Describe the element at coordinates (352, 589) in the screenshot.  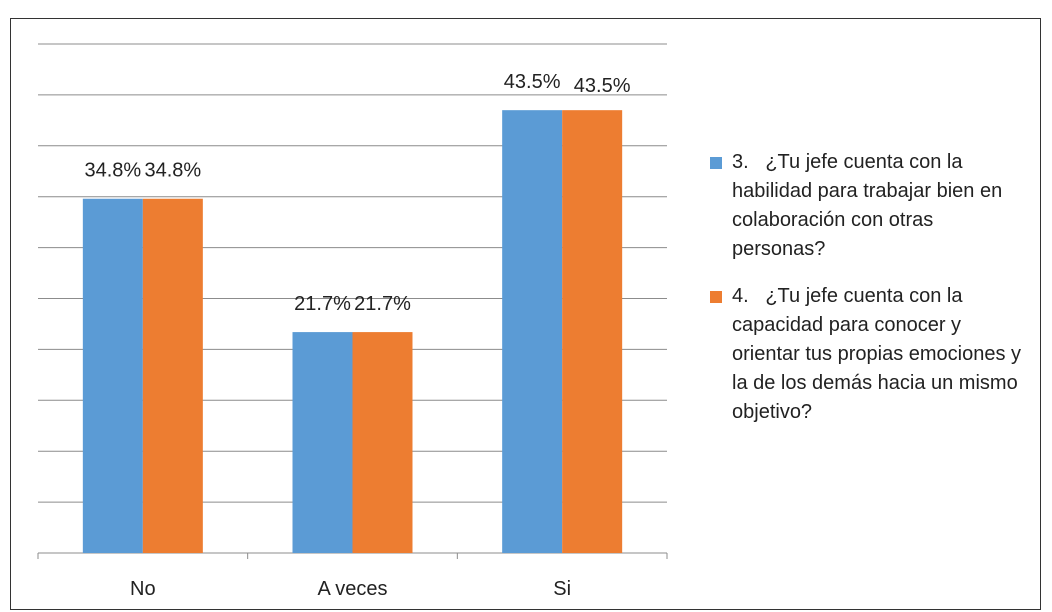
I see `x-tick-label: A veces` at that location.